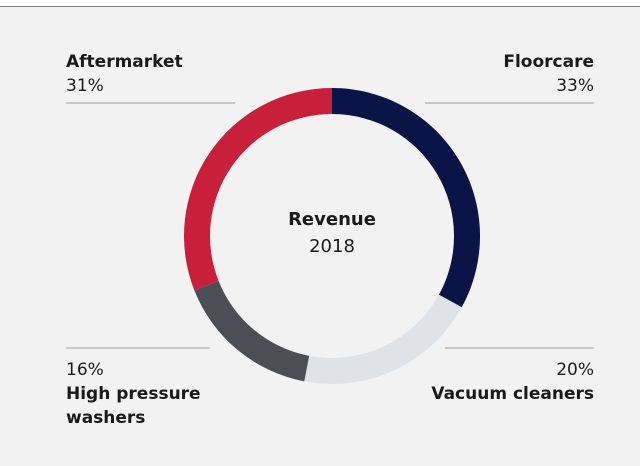 The height and width of the screenshot is (466, 640). What do you see at coordinates (332, 246) in the screenshot?
I see `center-subtitle: 2018` at bounding box center [332, 246].